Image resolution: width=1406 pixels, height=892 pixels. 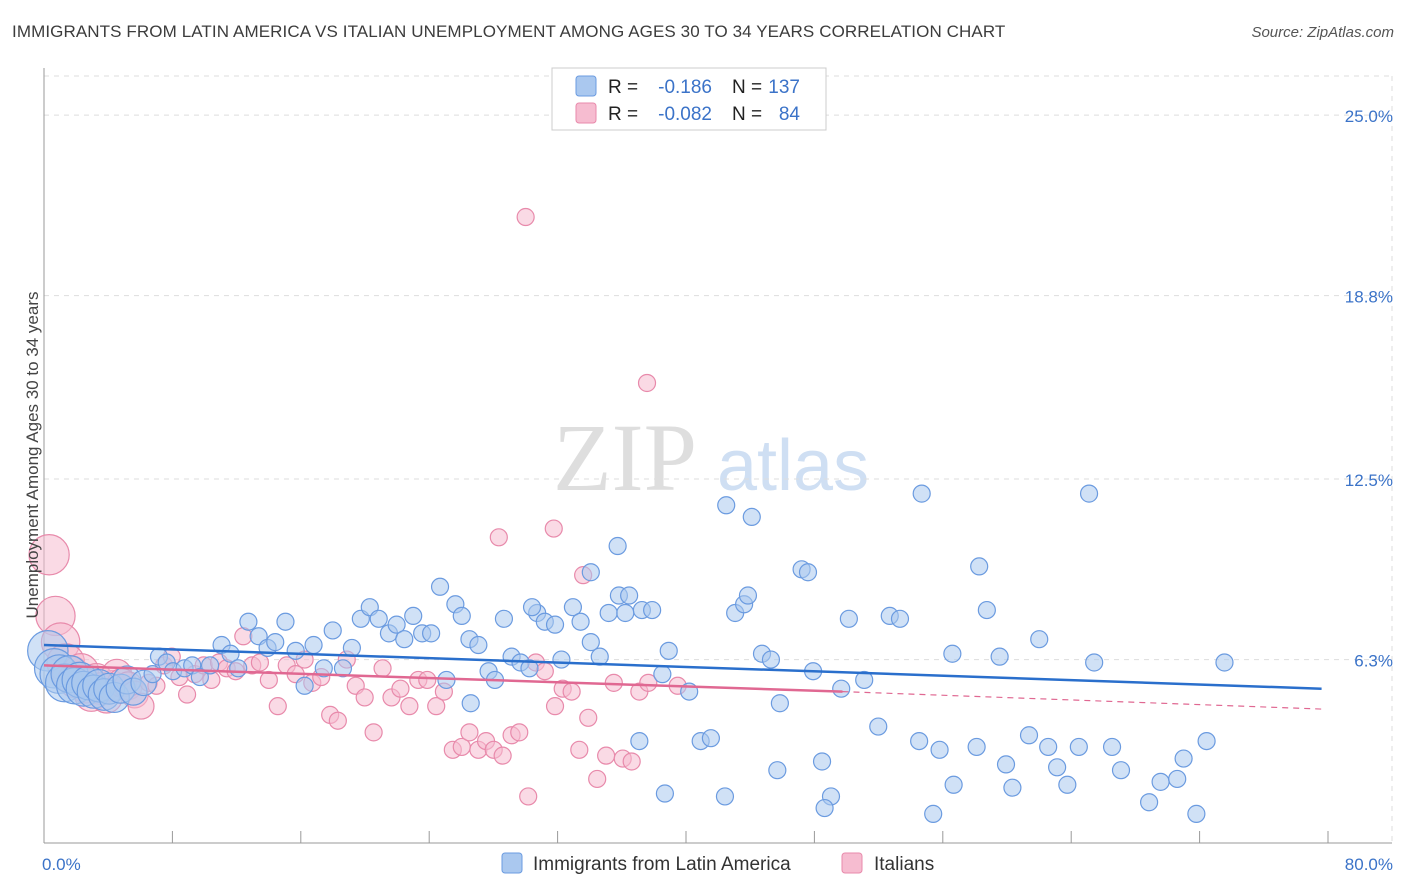 I want to click on legend-r-label-1: R =, so click(x=623, y=87).